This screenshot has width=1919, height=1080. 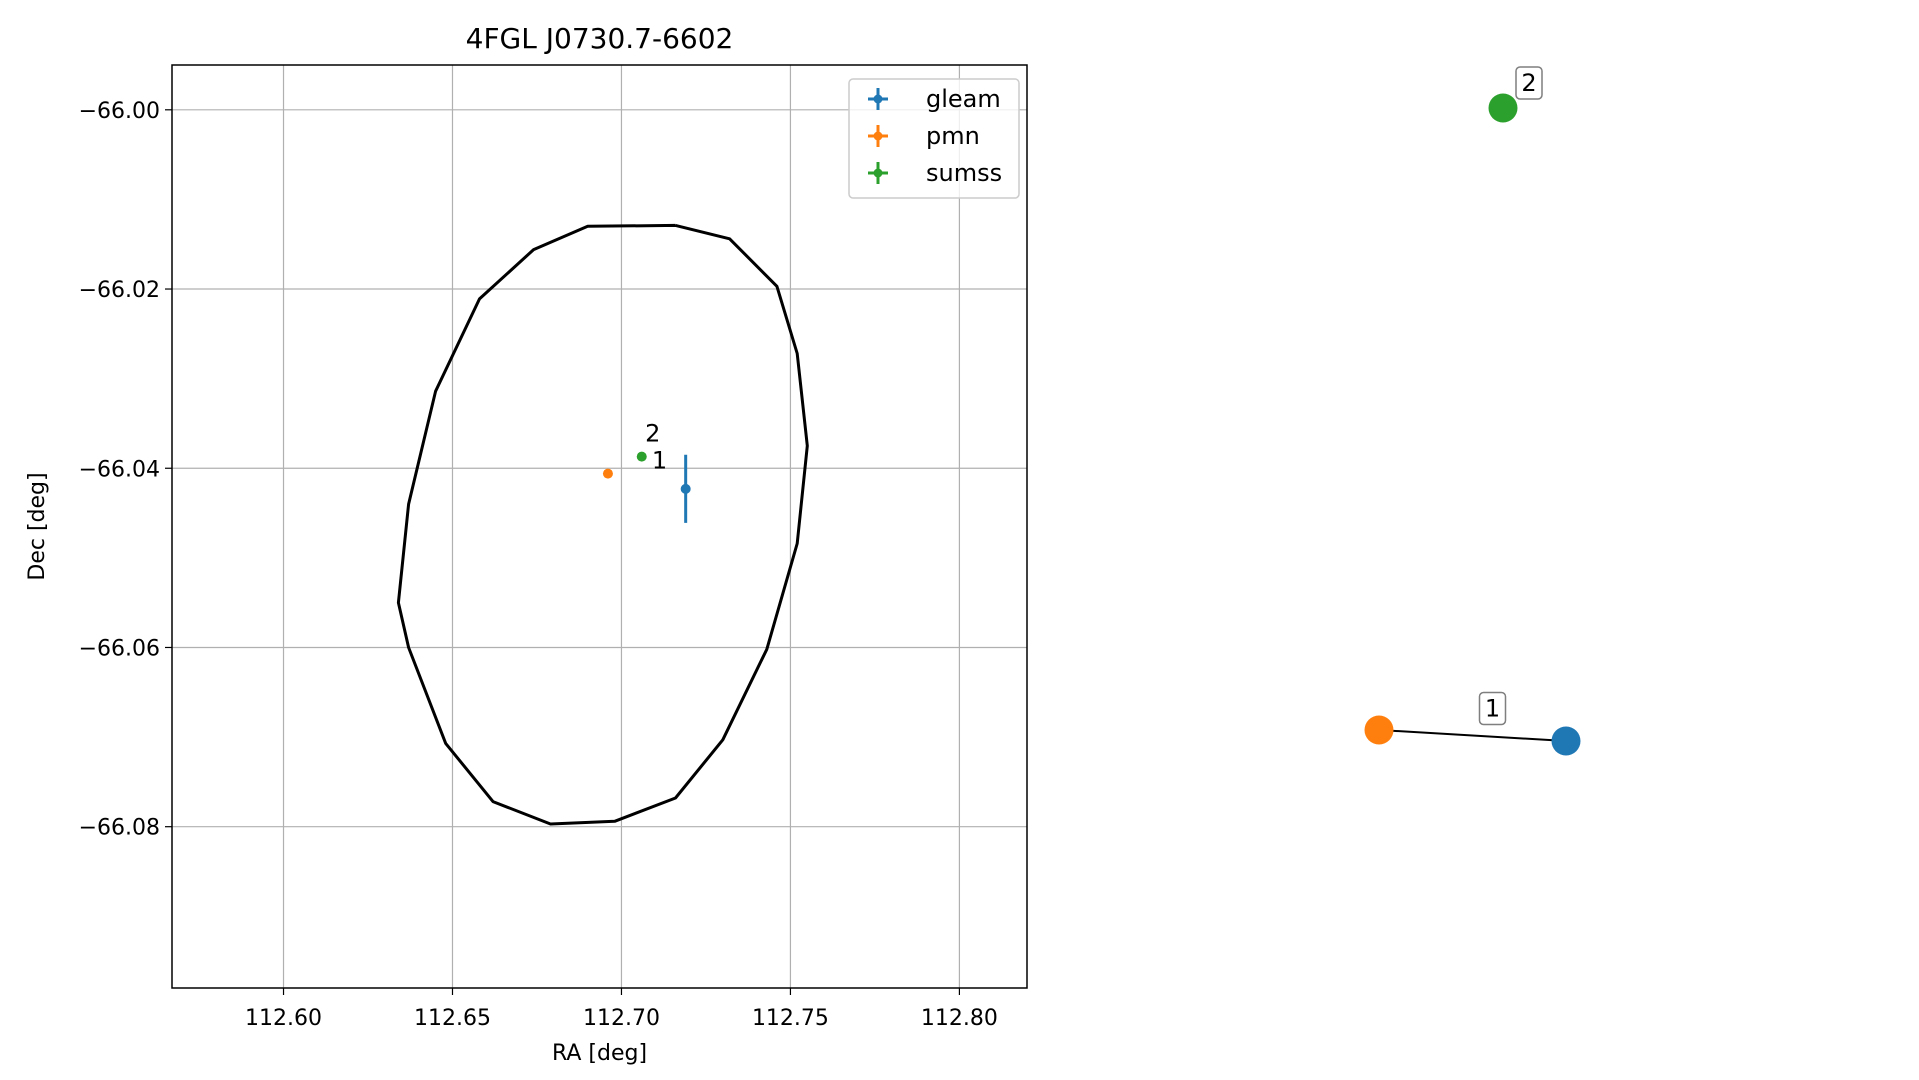 I want to click on y-axis-ticks: −66.00 −66.02 −66.04 −66.06 −66.08, so click(x=125, y=470).